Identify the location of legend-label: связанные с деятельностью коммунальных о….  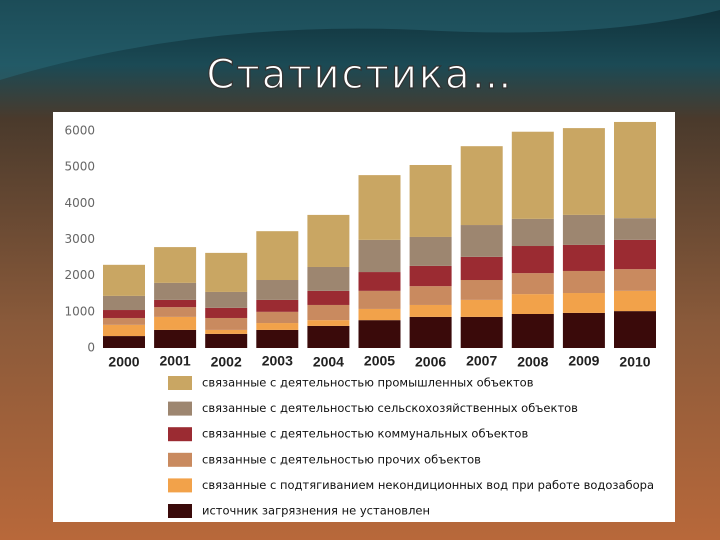
(365, 434).